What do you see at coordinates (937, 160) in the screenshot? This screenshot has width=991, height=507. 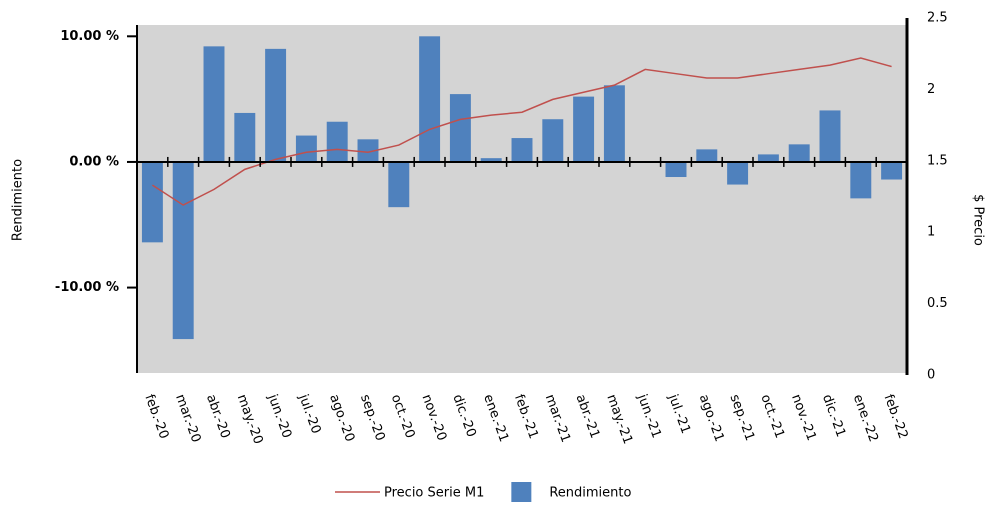 I see `y2-tick-label: 1.5` at bounding box center [937, 160].